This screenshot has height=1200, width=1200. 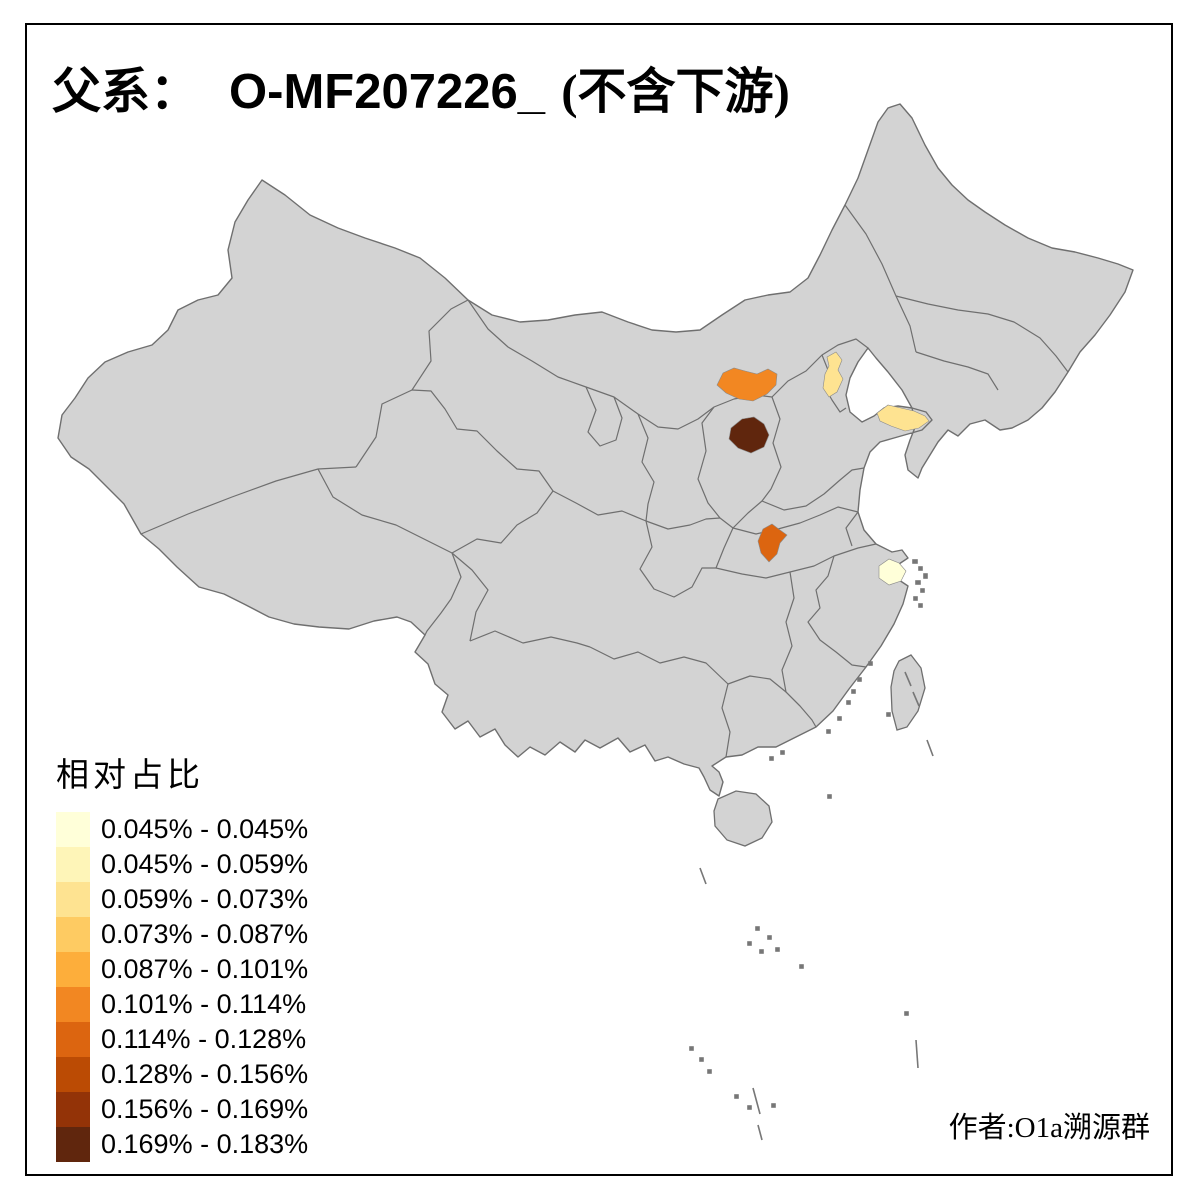 What do you see at coordinates (749, 435) in the screenshot?
I see `region-central-shanxi` at bounding box center [749, 435].